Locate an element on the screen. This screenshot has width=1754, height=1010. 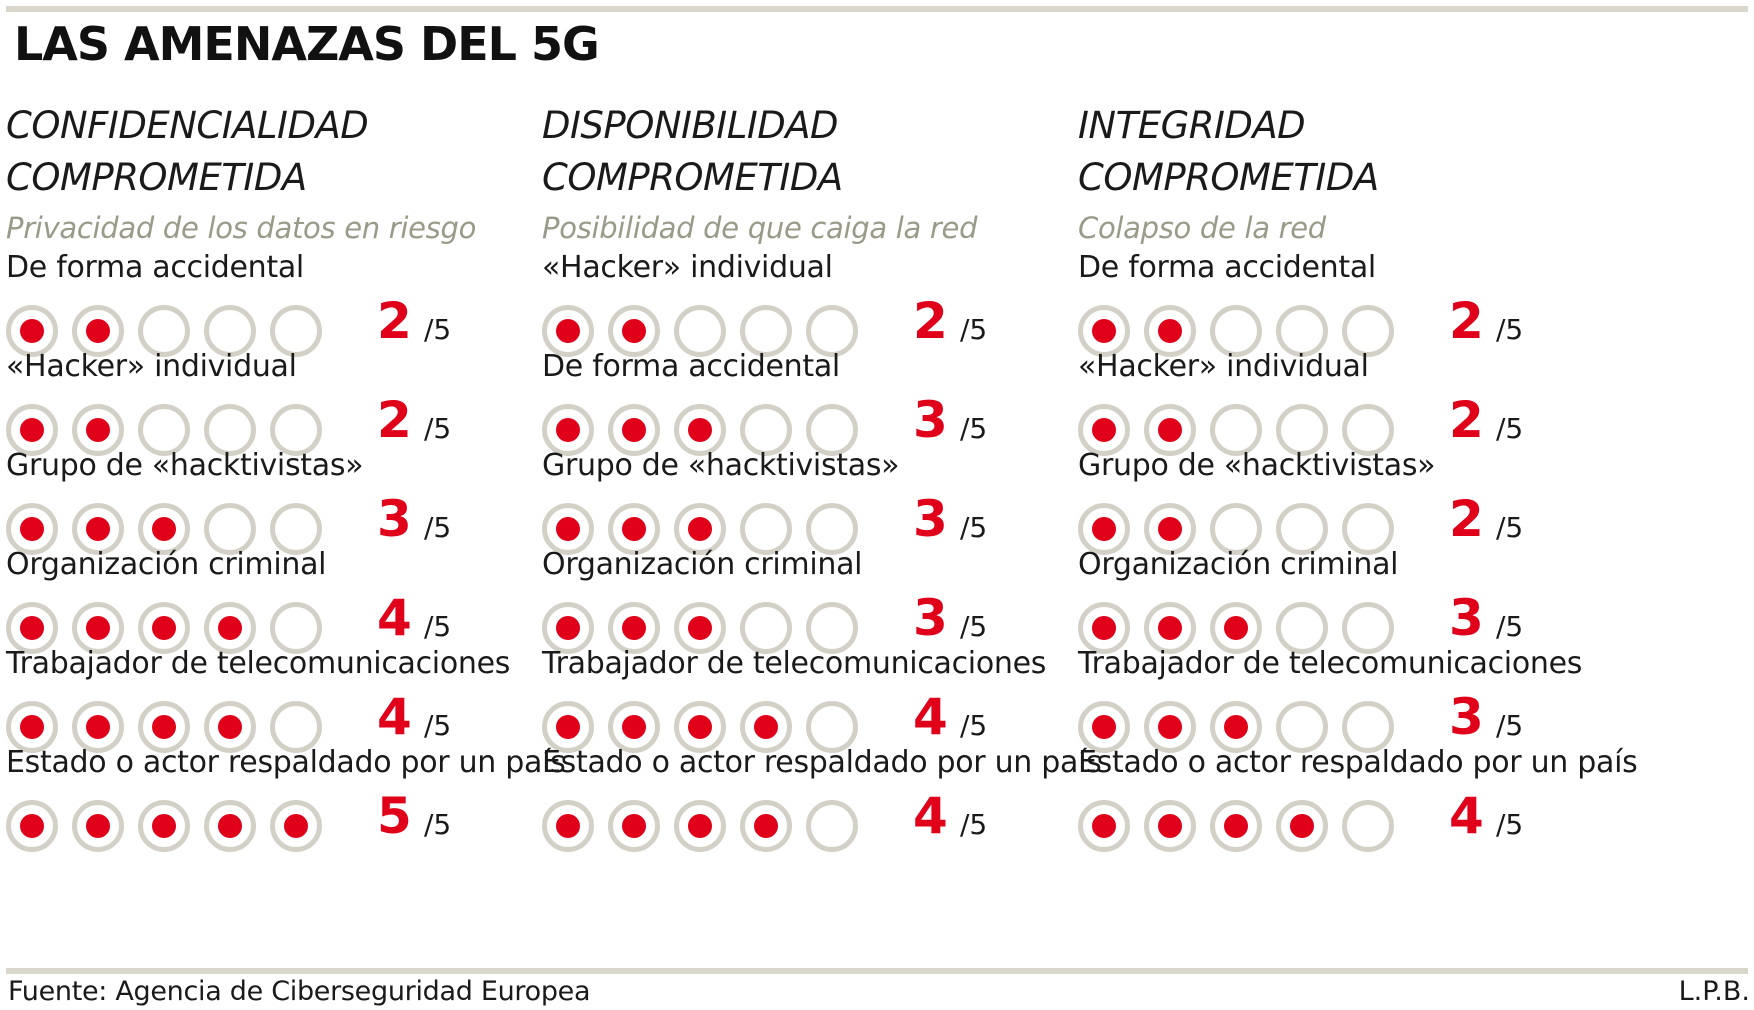
panel-heading: INTEGRIDAD COMPROMETIDA is located at coordinates (1358, 152).